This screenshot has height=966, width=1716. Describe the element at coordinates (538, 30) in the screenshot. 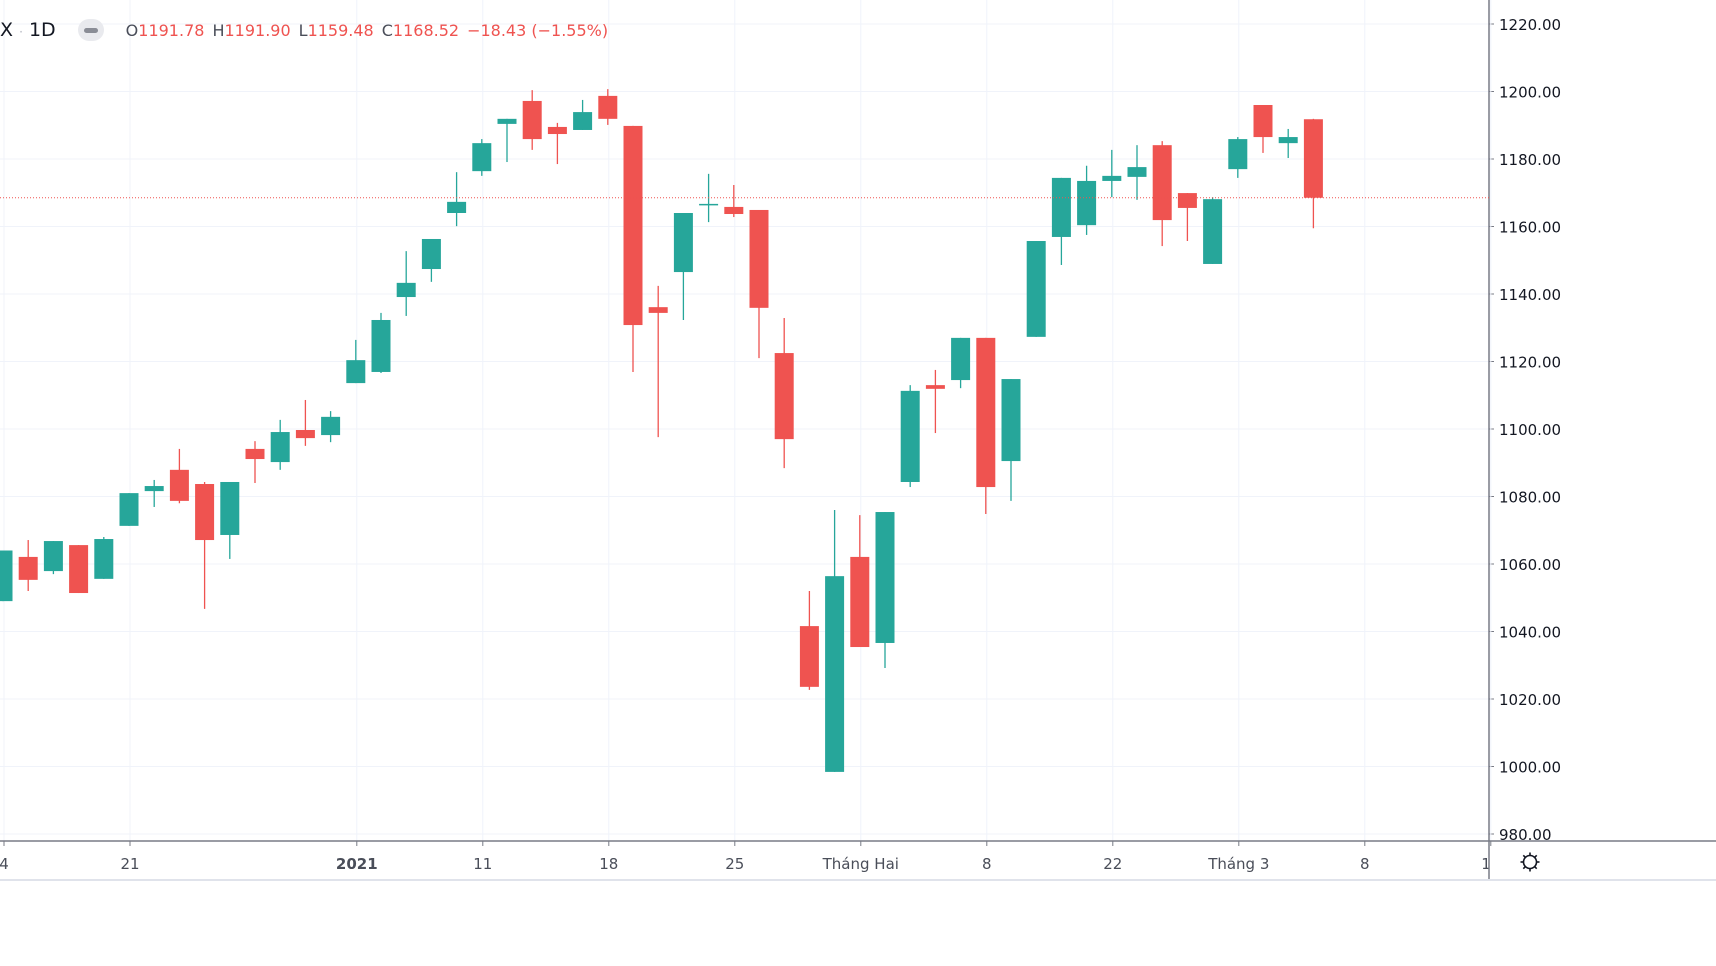

I see `change-value: −18.43 (−1.55%)` at that location.